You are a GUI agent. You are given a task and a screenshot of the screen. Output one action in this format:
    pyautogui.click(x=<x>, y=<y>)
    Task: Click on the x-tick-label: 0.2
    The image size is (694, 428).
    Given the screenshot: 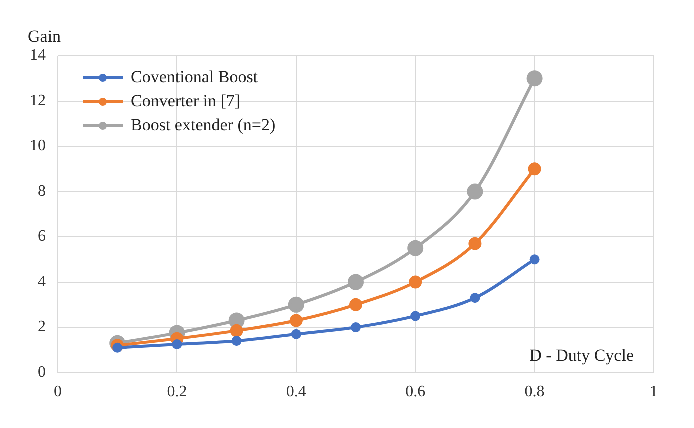 What is the action you would take?
    pyautogui.click(x=177, y=392)
    